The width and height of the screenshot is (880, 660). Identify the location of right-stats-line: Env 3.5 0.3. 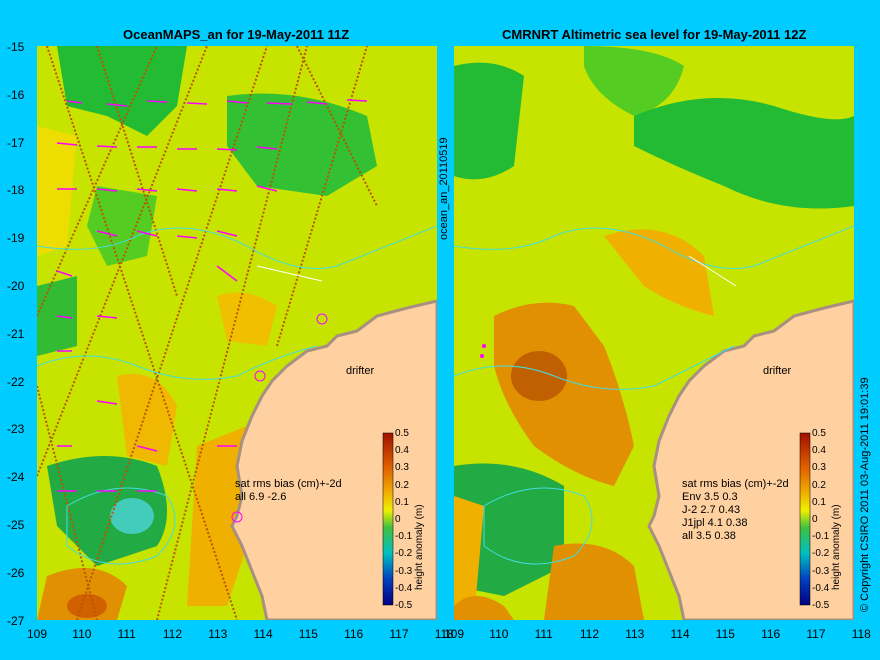
(710, 497).